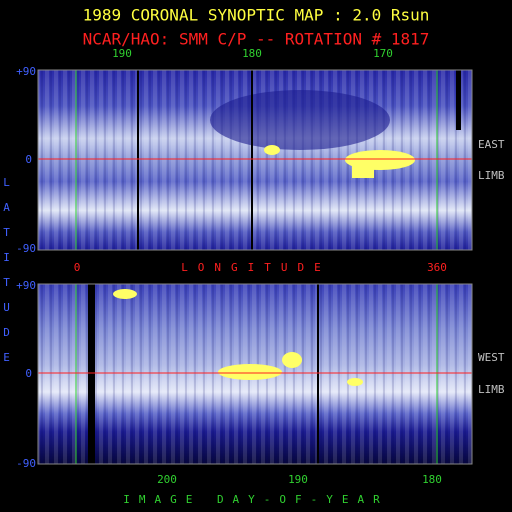 The width and height of the screenshot is (512, 512). What do you see at coordinates (122, 53) in the screenshot?
I see `top-tick-label: 190` at bounding box center [122, 53].